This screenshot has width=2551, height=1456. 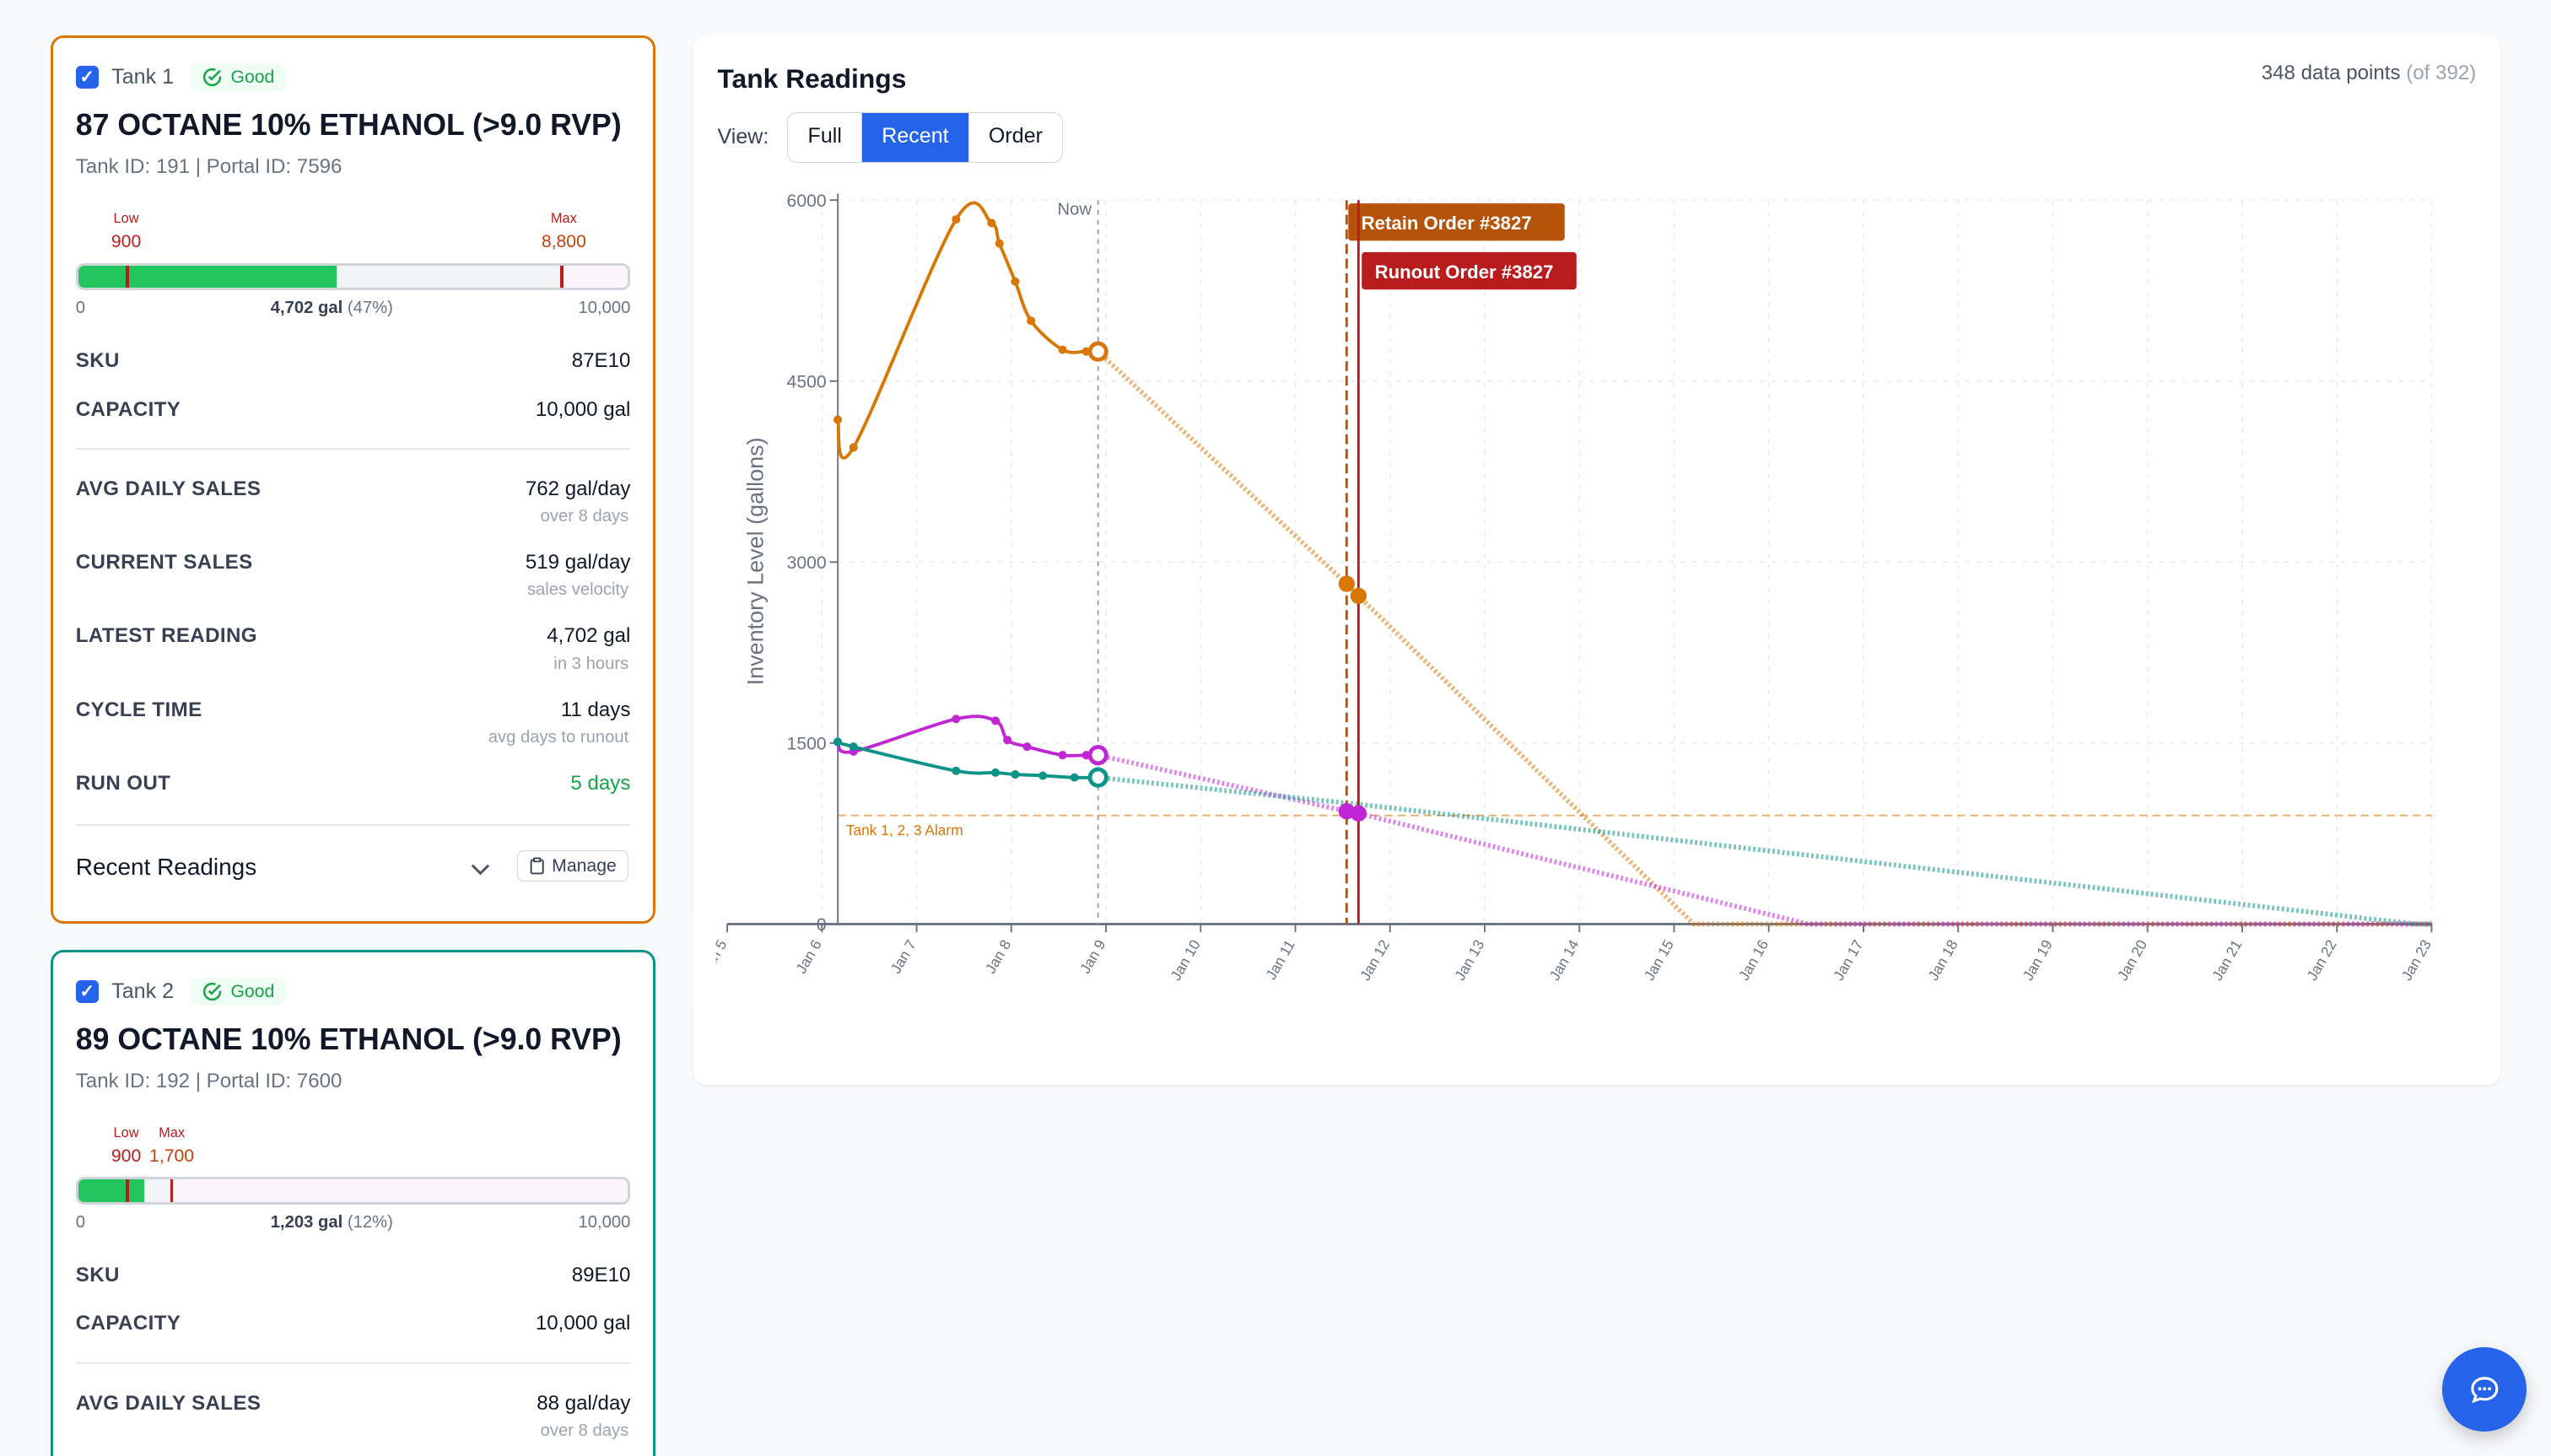 What do you see at coordinates (306, 307) in the screenshot?
I see `current-gal: 4,702 gal` at bounding box center [306, 307].